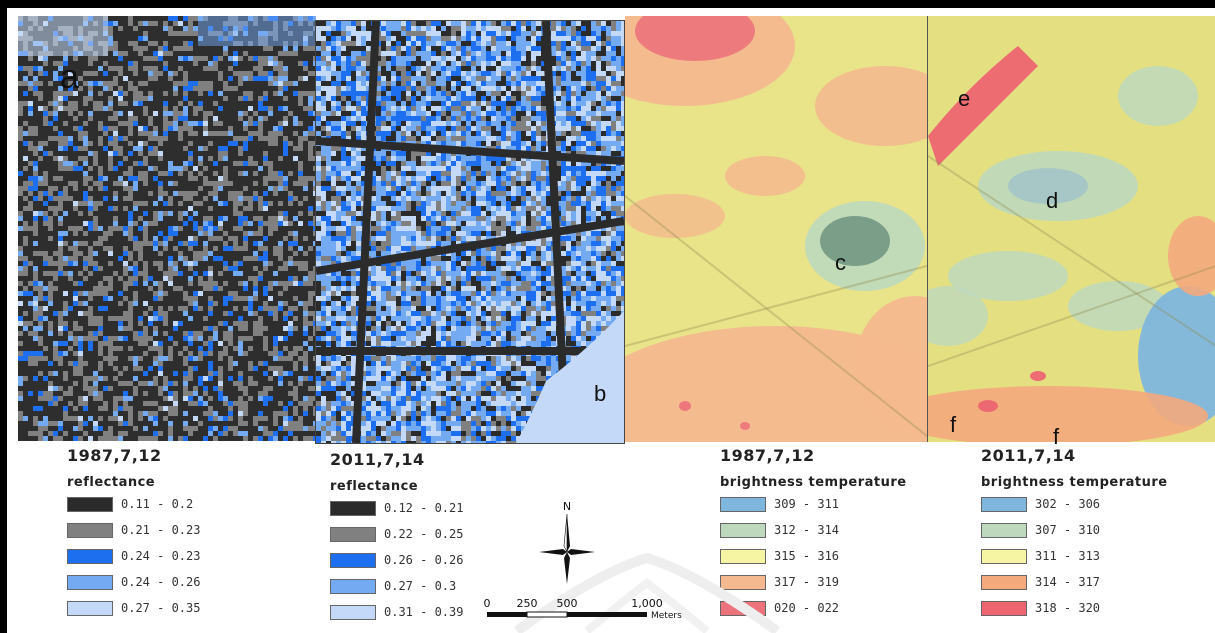 The image size is (1215, 633). Describe the element at coordinates (1068, 504) in the screenshot. I see `legend-class-label: 302 - 306` at that location.